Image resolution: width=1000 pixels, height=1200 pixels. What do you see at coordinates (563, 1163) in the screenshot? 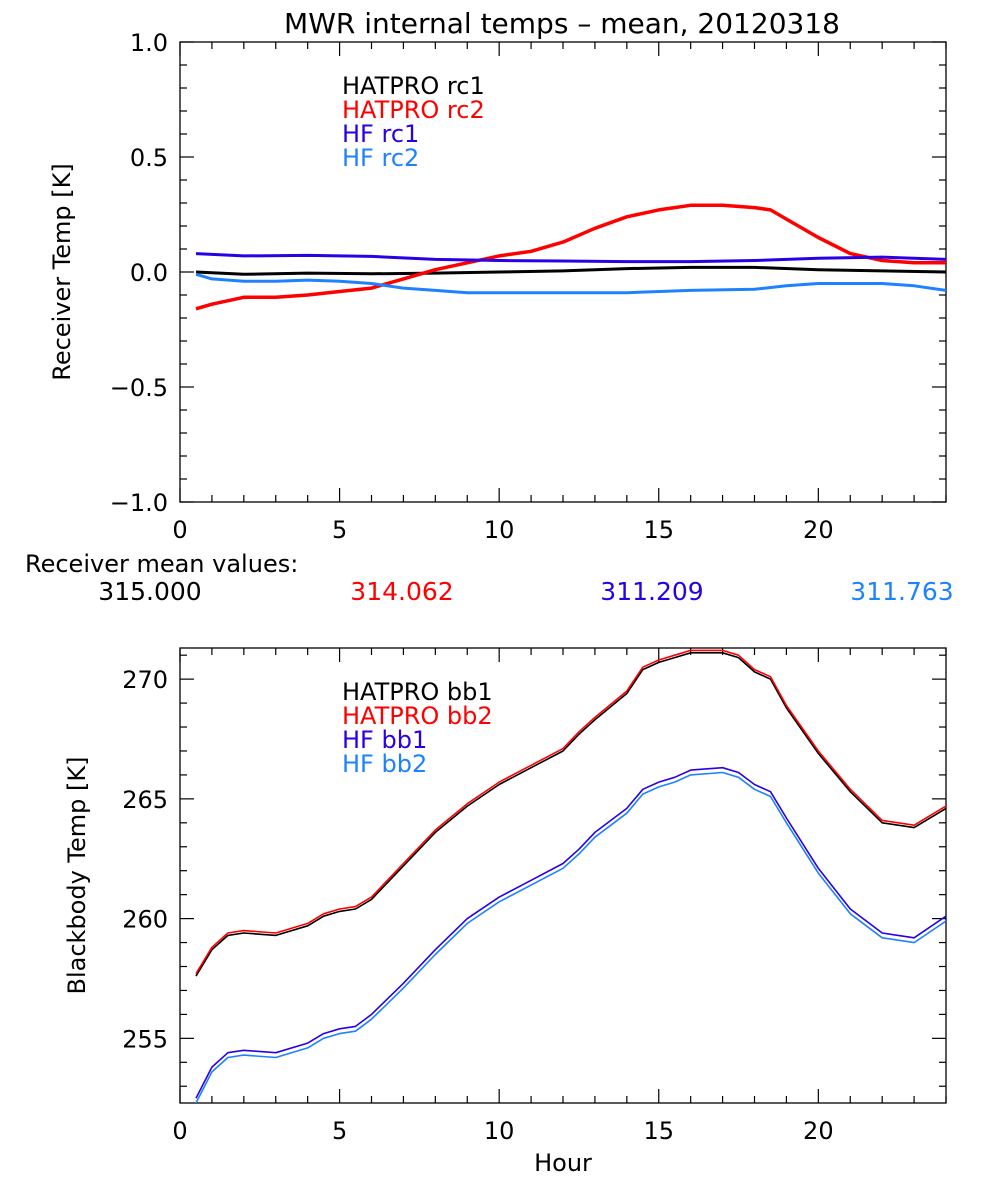
I see `x-axis-label: Hour` at bounding box center [563, 1163].